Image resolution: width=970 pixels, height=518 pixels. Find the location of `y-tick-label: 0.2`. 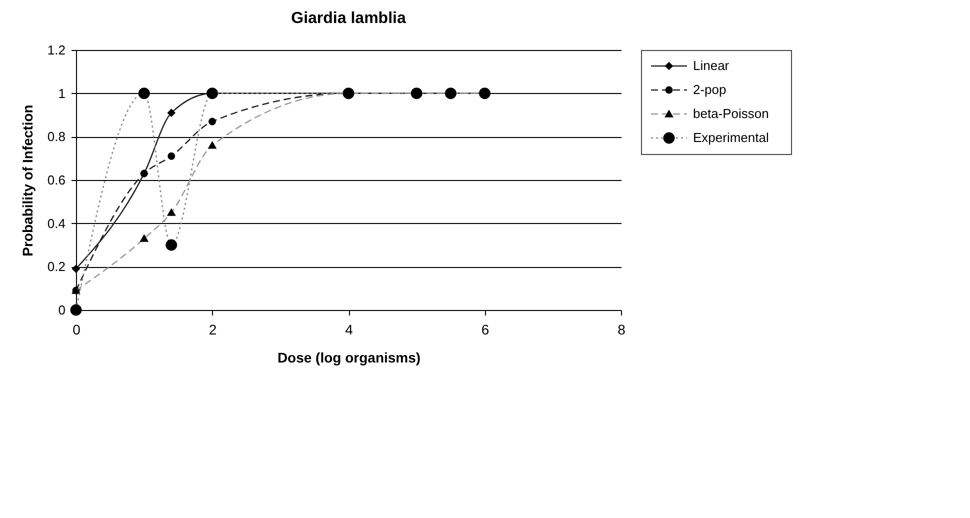

y-tick-label: 0.2 is located at coordinates (56, 266).